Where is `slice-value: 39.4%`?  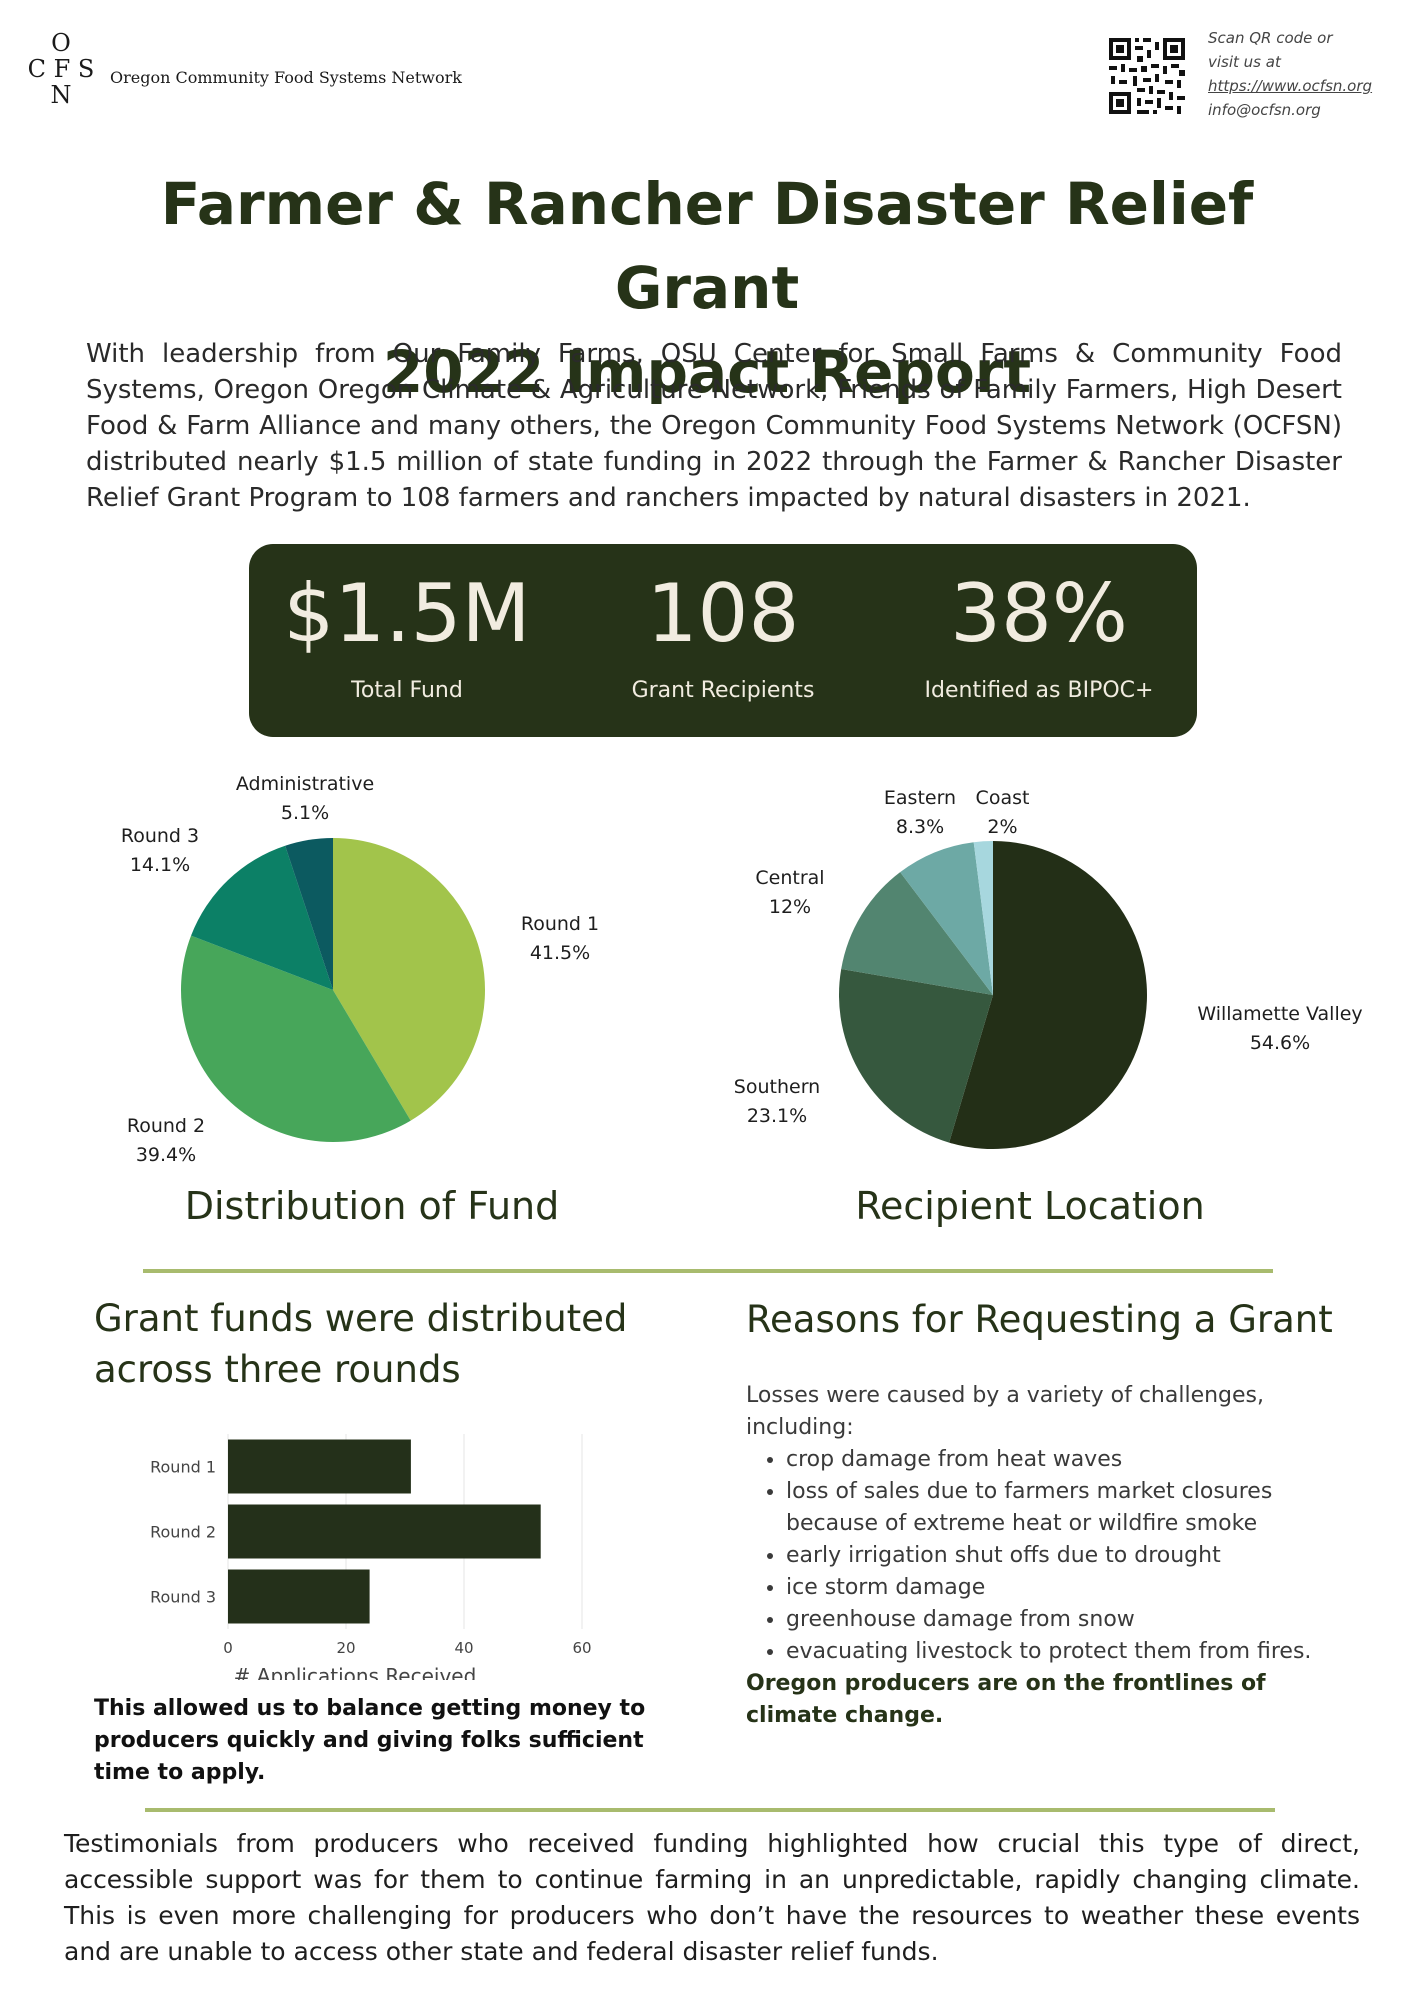
slice-value: 39.4% is located at coordinates (166, 1155).